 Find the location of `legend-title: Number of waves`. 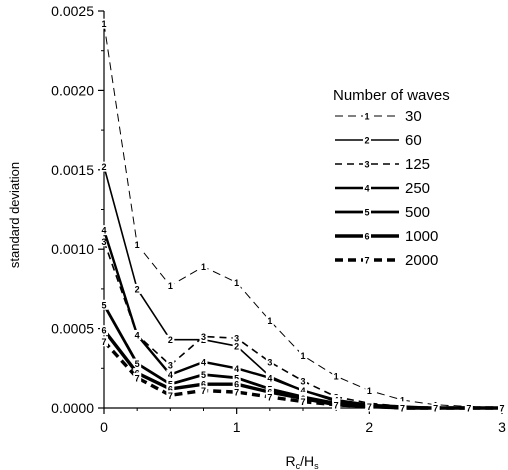

legend-title: Number of waves is located at coordinates (391, 95).